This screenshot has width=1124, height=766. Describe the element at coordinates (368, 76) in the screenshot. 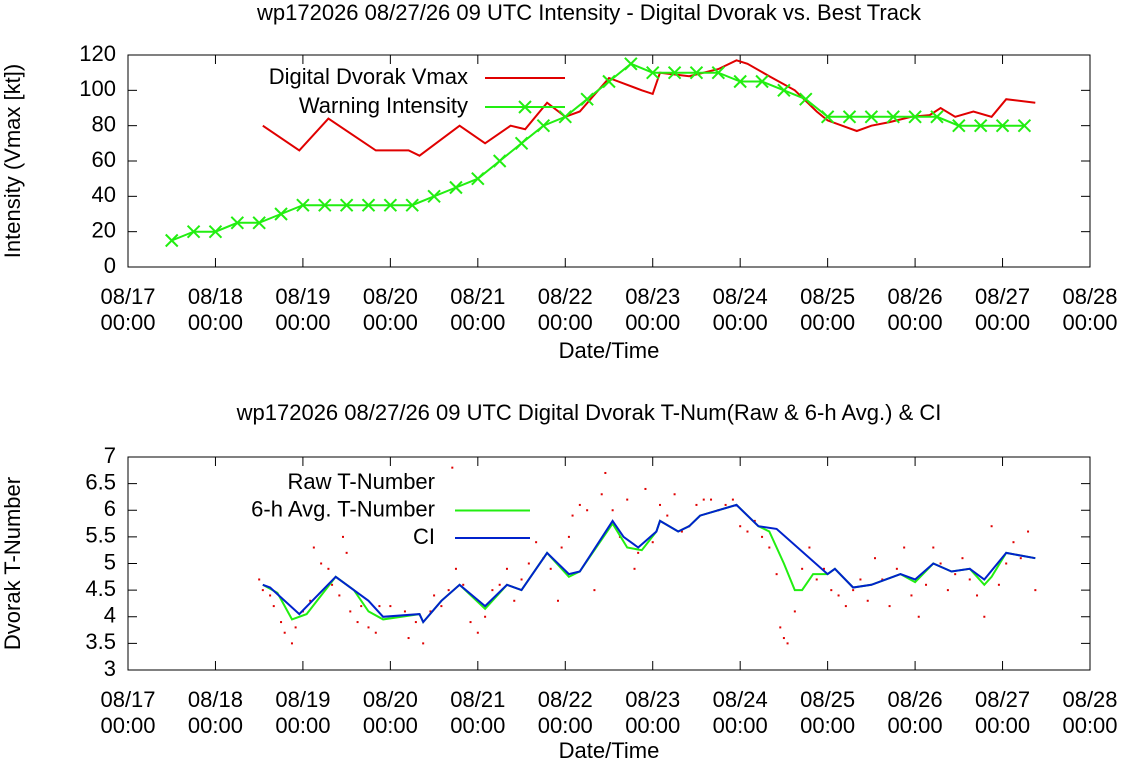

I see `legend-label: Digital Dvorak Vmax` at that location.